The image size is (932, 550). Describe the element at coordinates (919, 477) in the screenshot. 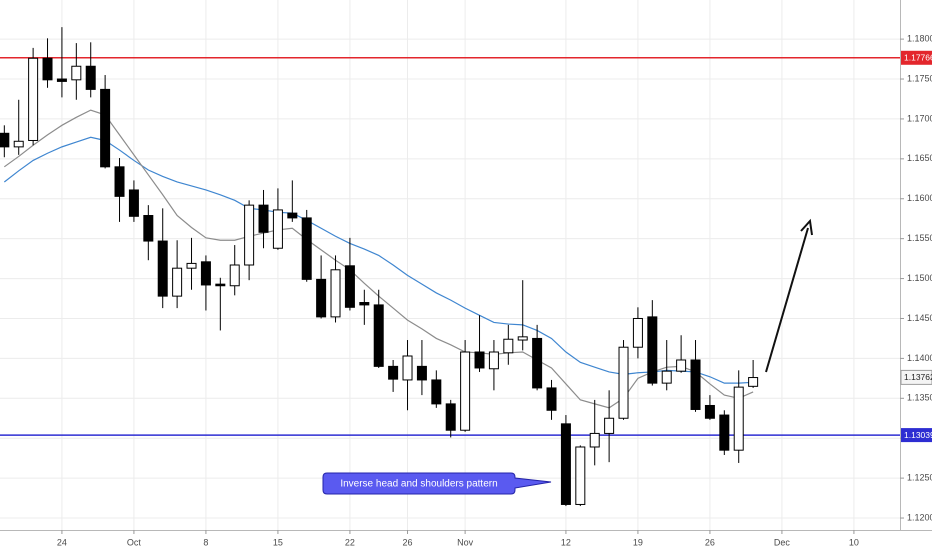

I see `y-tick-label: 1.12500` at that location.